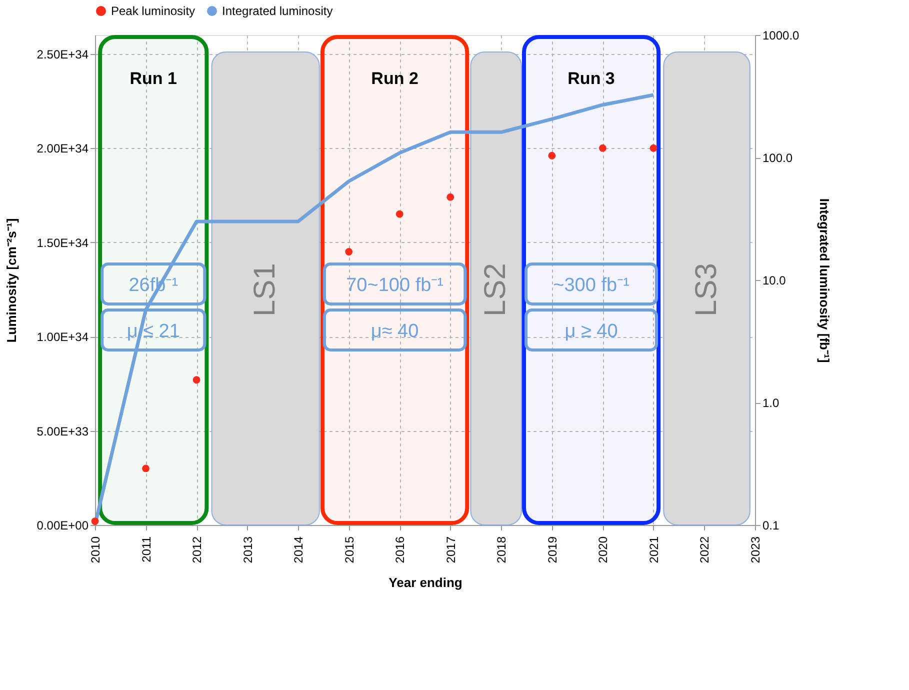  What do you see at coordinates (62, 431) in the screenshot?
I see `y-tick-label: 5.00E+33` at bounding box center [62, 431].